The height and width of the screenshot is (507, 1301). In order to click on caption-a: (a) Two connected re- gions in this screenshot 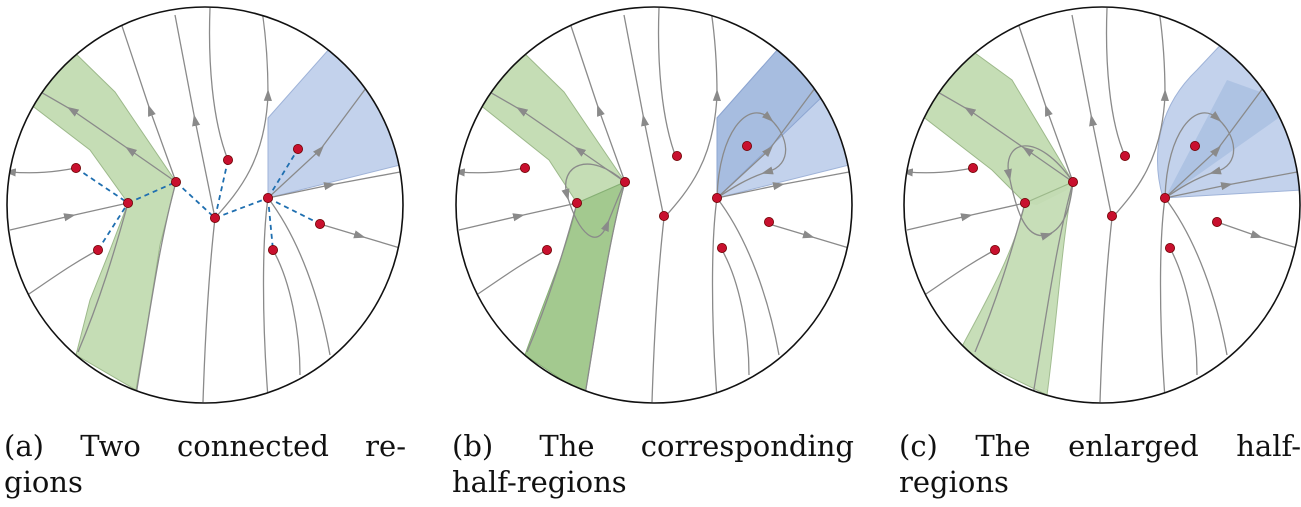, I will do `click(205, 464)`.